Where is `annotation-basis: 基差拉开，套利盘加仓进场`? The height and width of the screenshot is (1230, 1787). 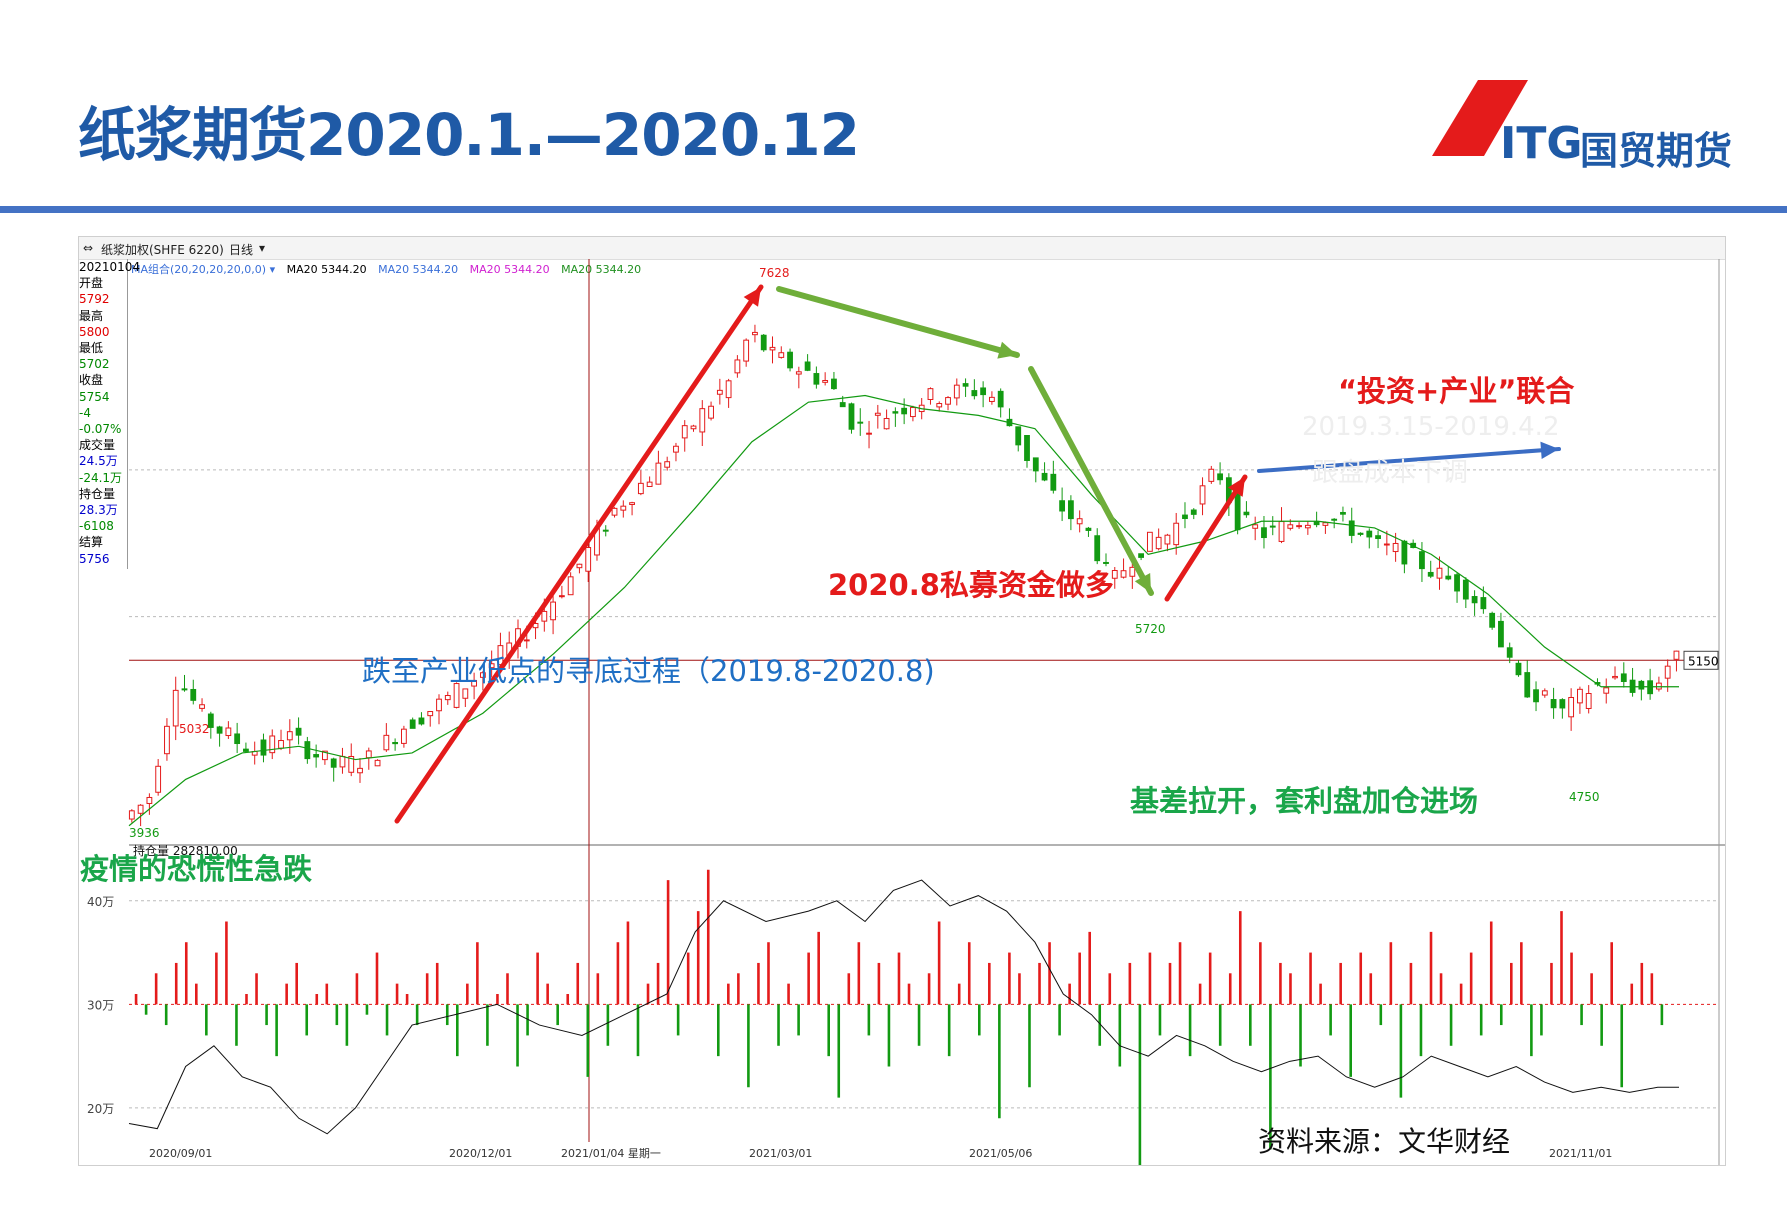
annotation-basis: 基差拉开，套利盘加仓进场 is located at coordinates (1304, 801).